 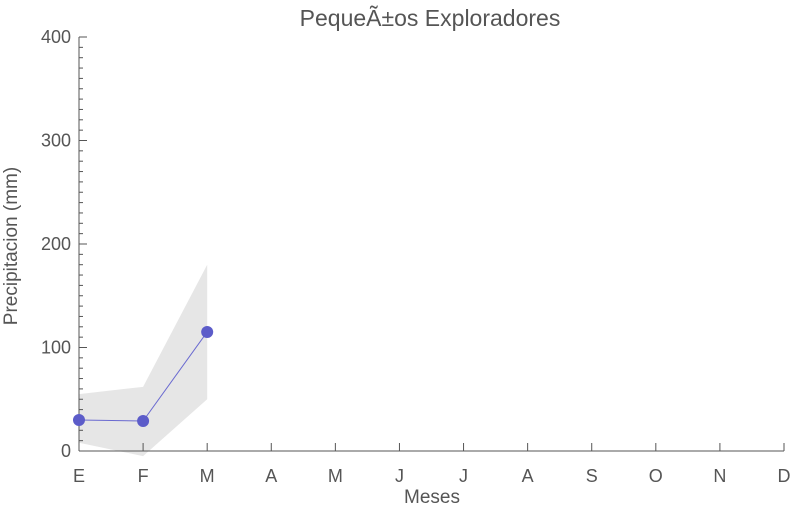 What do you see at coordinates (56, 141) in the screenshot?
I see `y-tick-label: 300` at bounding box center [56, 141].